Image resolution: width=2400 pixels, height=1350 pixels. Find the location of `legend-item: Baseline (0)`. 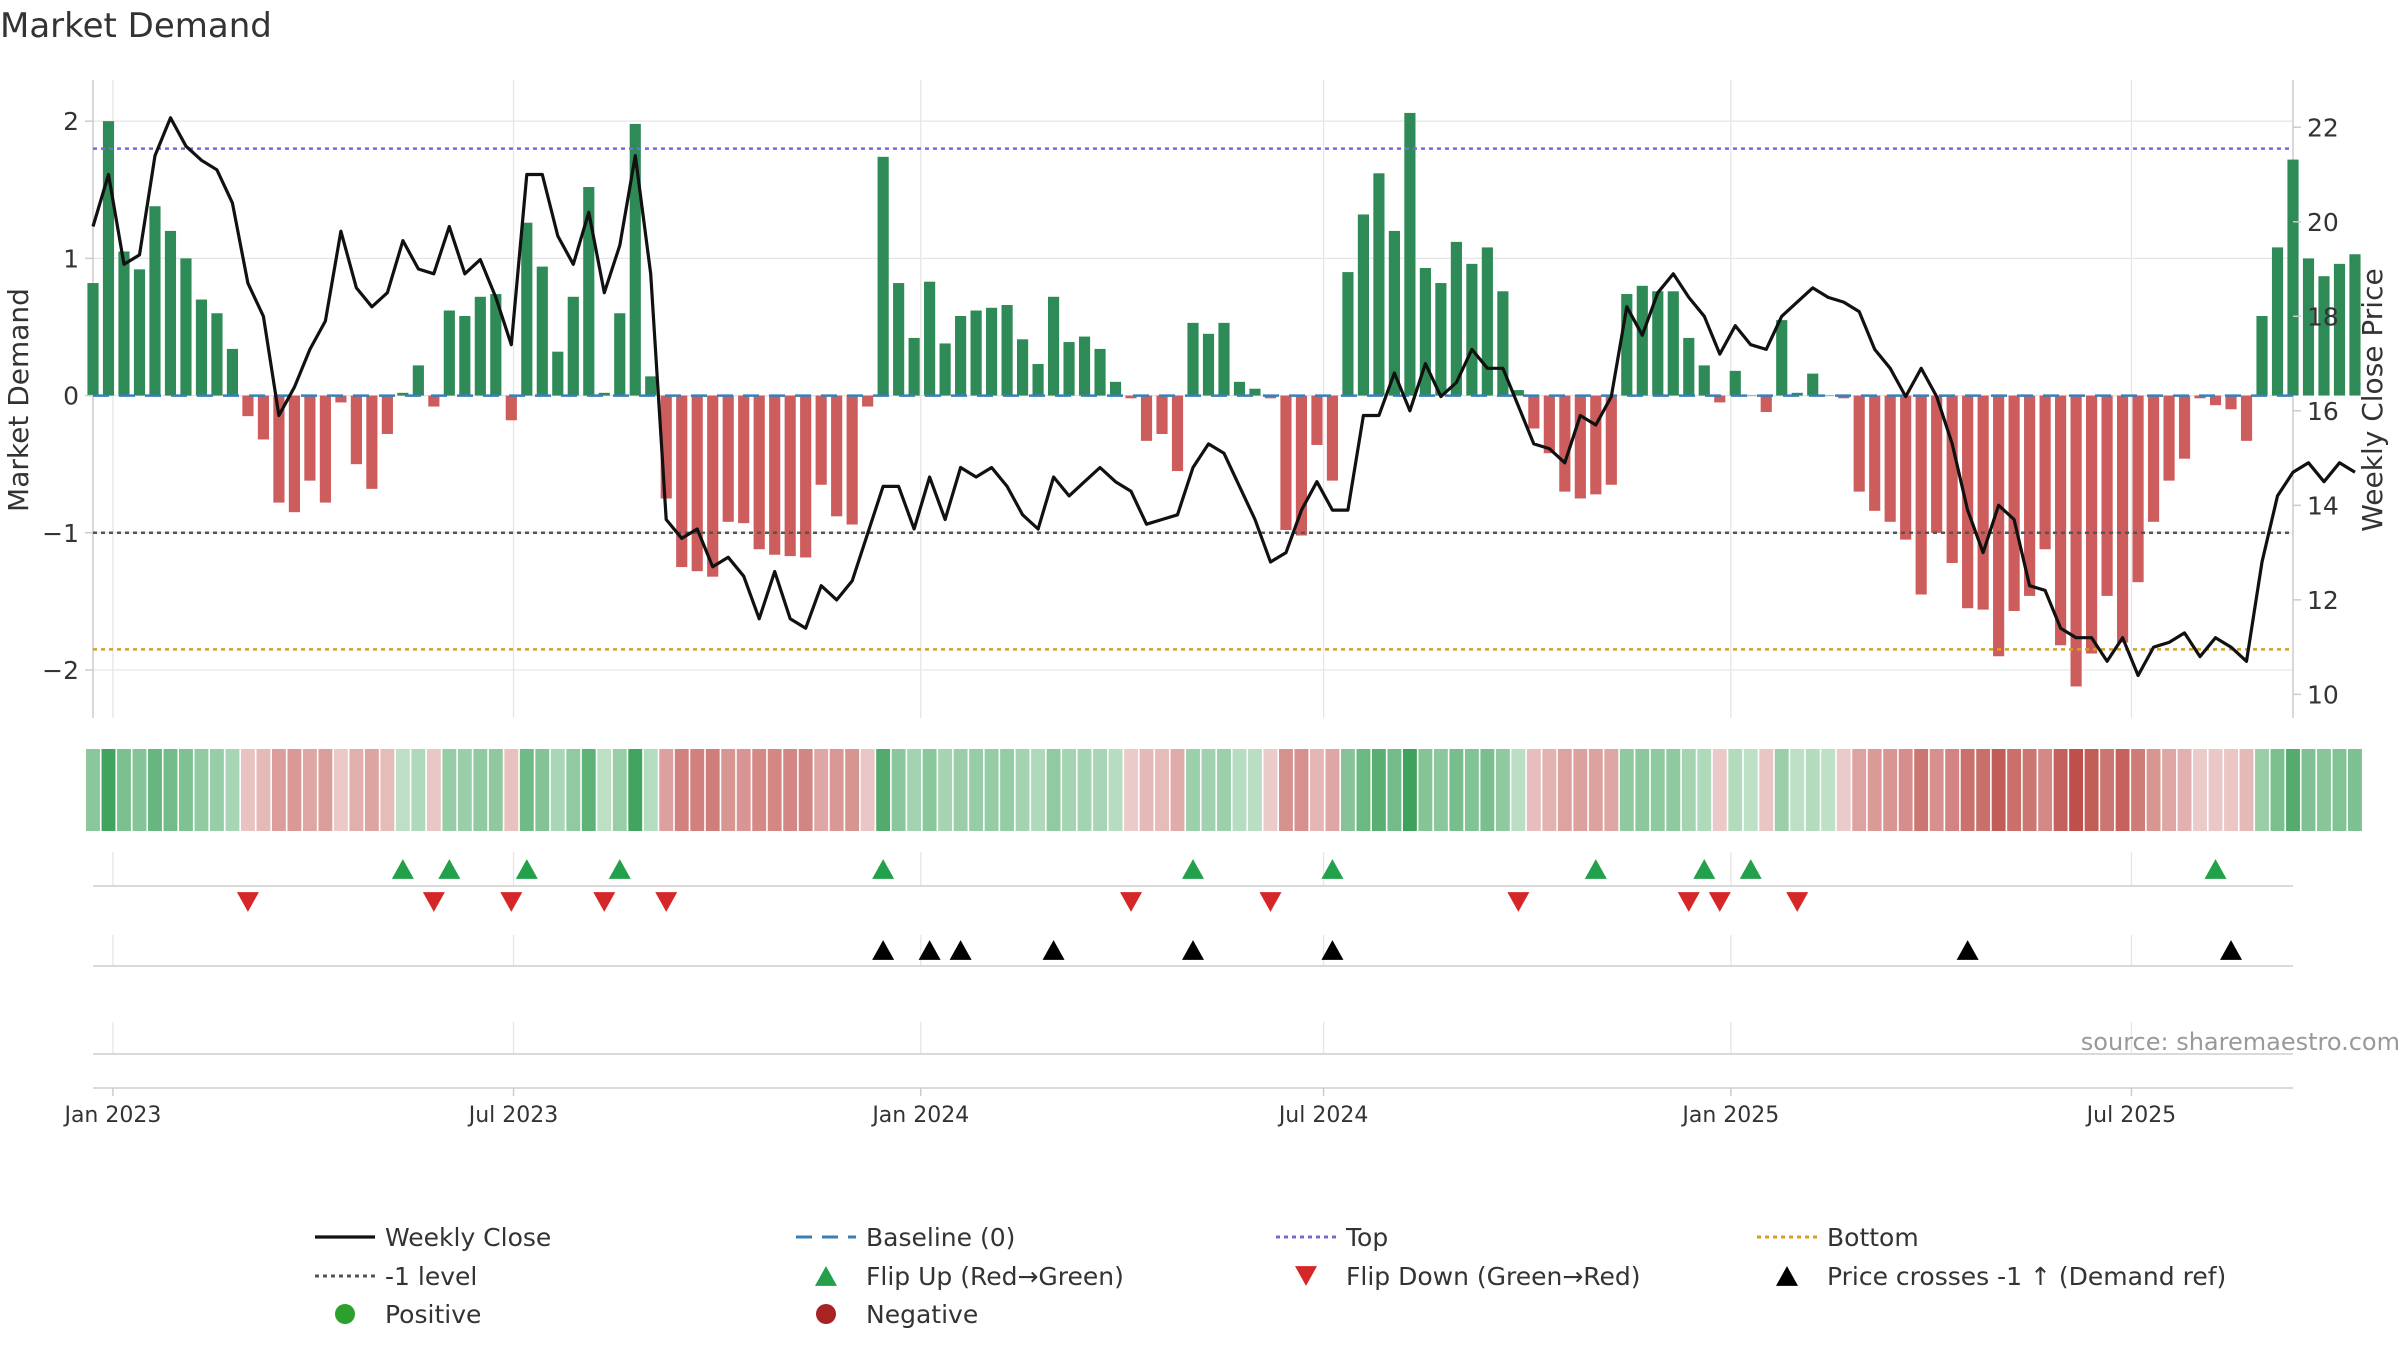

legend-item: Baseline (0) is located at coordinates (905, 1237).